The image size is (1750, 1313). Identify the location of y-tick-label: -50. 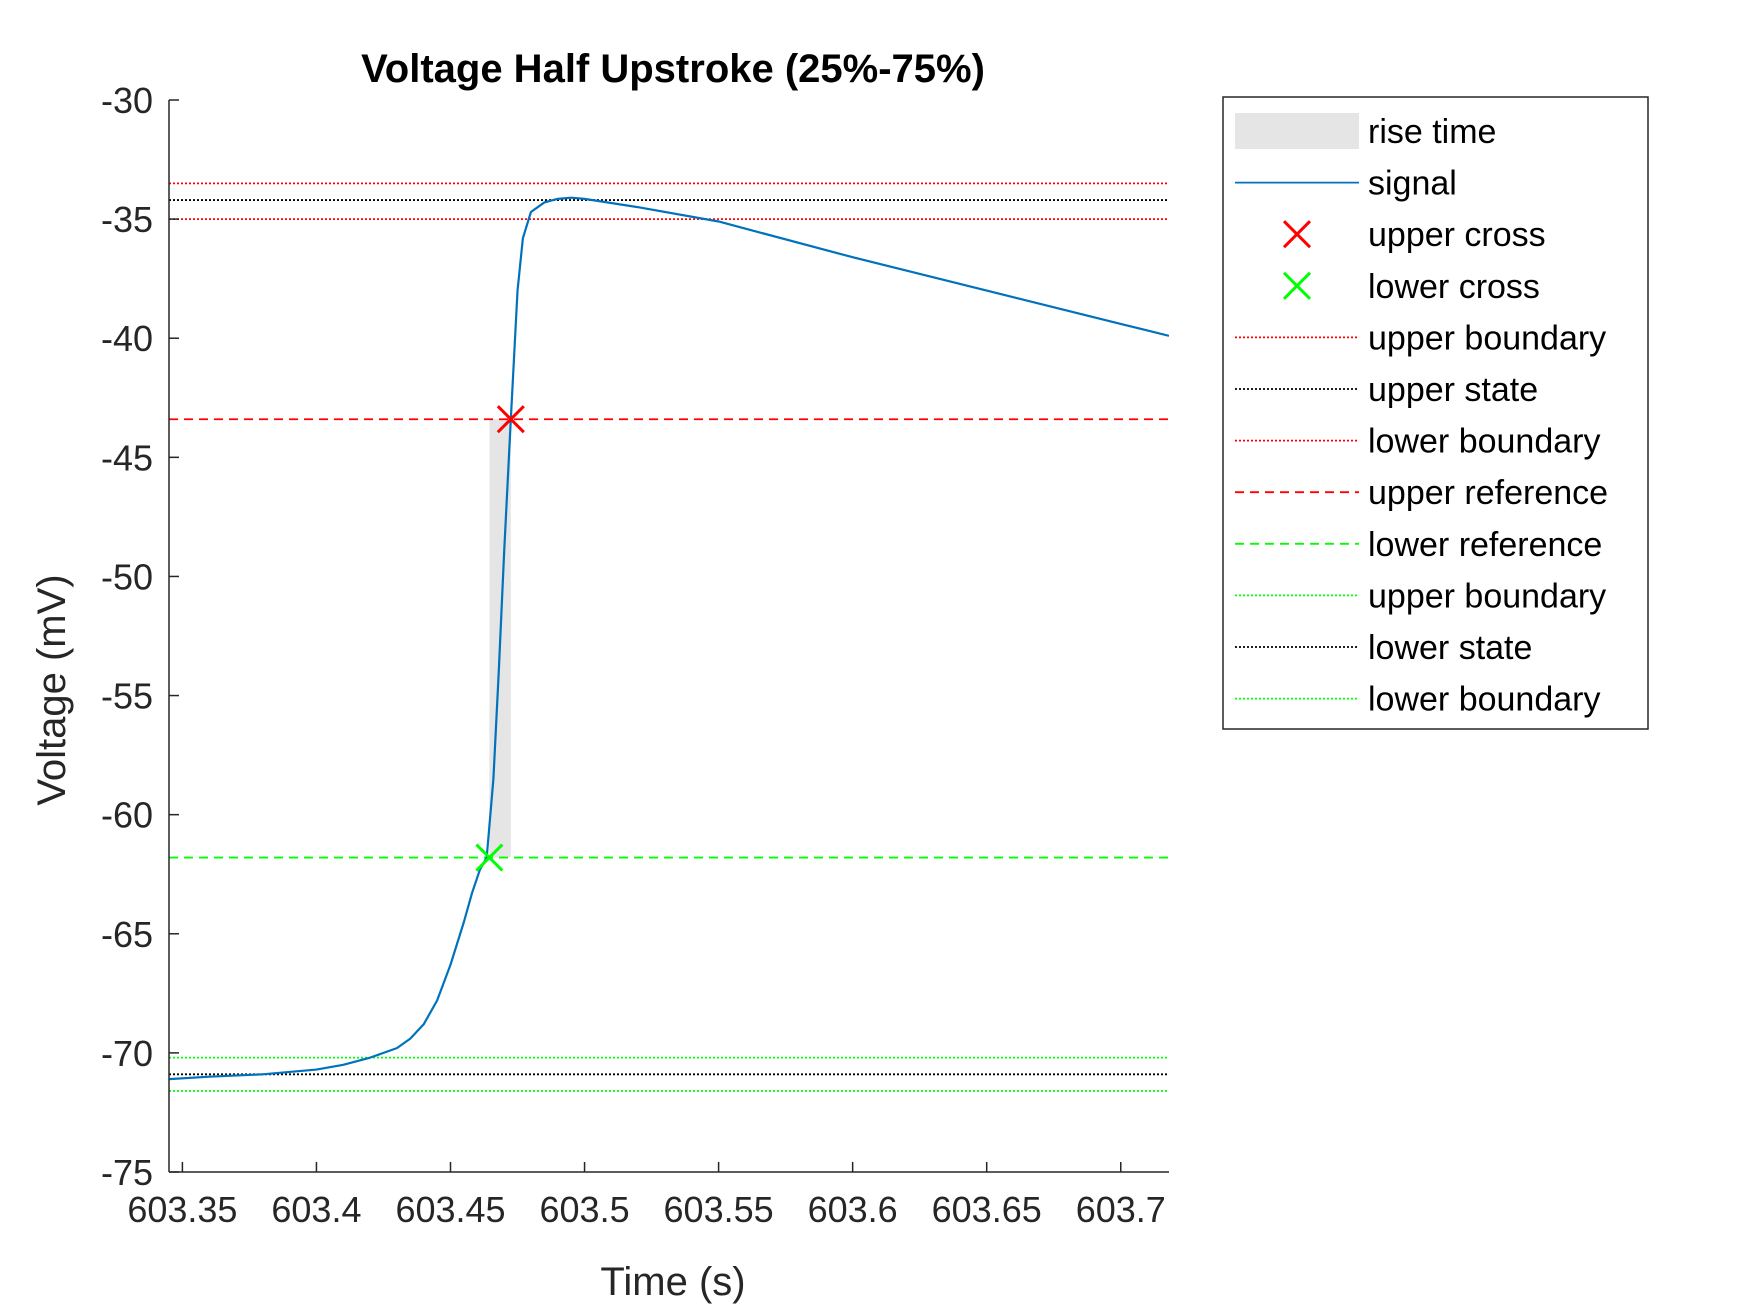
(127, 576).